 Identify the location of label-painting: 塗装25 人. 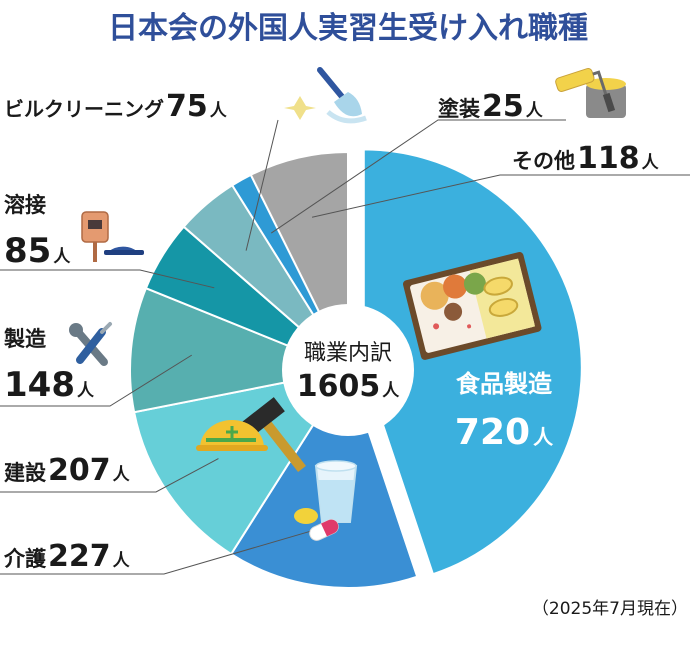
(491, 106).